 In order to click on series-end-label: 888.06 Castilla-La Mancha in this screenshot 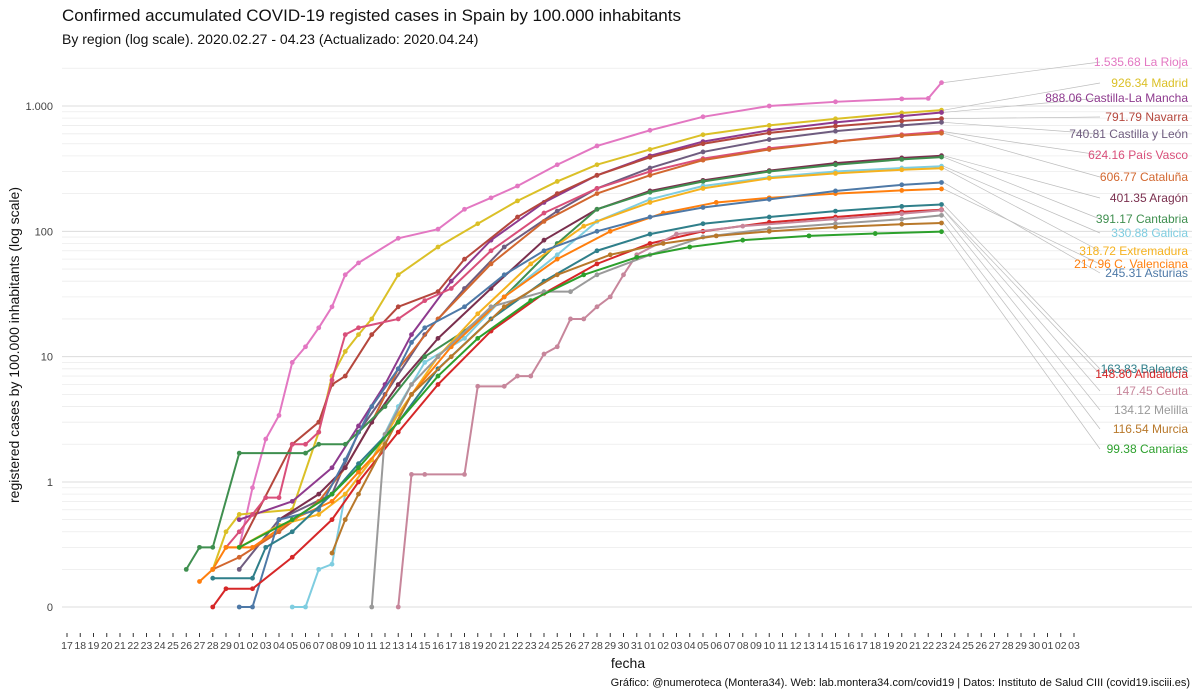, I will do `click(1116, 98)`.